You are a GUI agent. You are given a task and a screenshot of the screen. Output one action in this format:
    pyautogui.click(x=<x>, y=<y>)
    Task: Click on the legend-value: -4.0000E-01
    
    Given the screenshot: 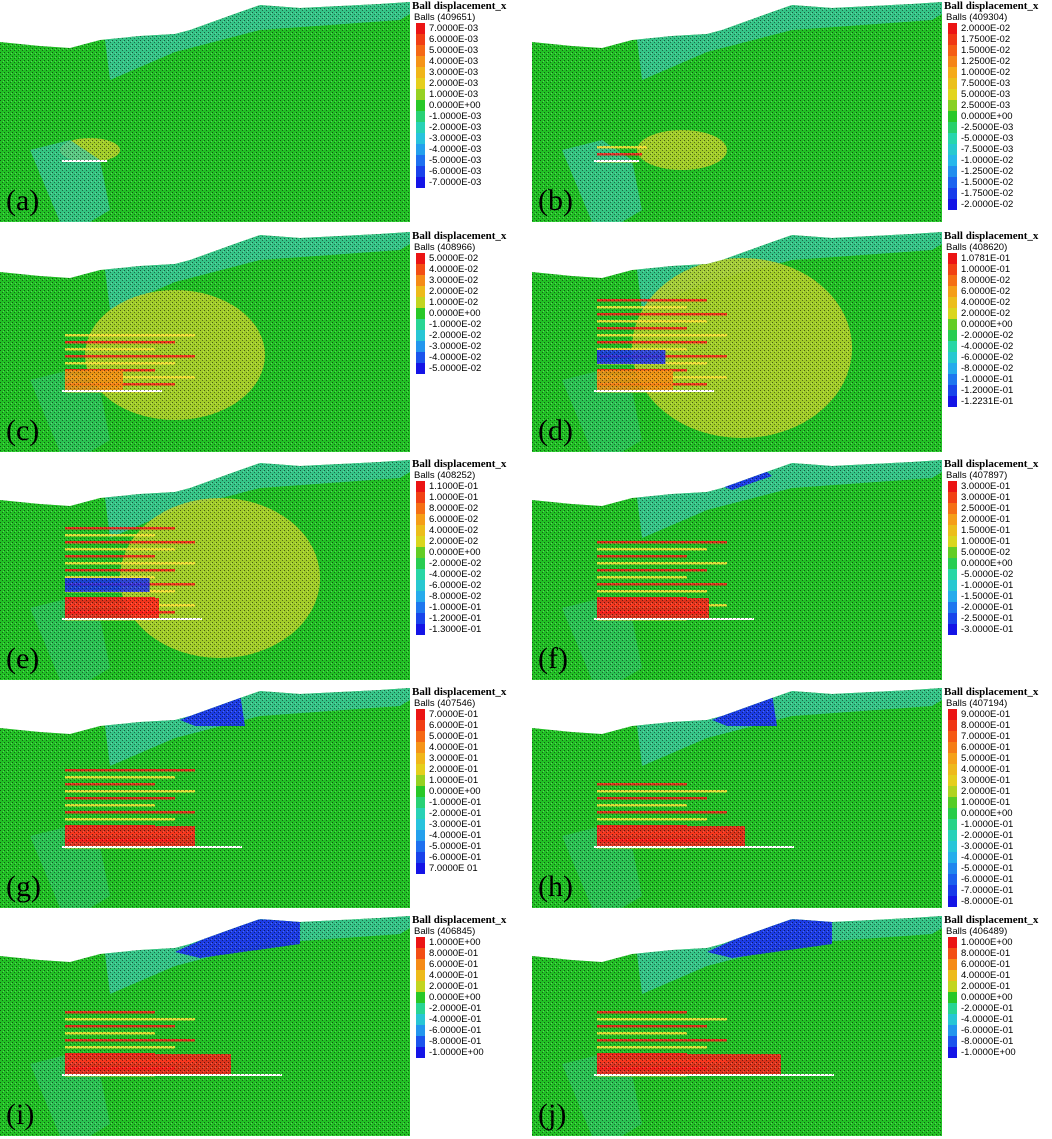 What is the action you would take?
    pyautogui.click(x=987, y=1019)
    